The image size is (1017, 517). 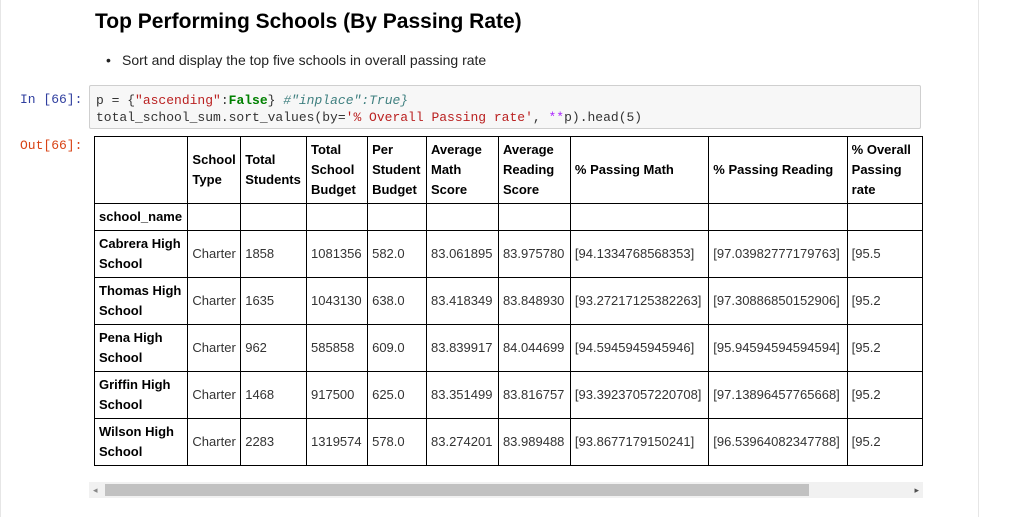 I want to click on table-cell: [96.53964082347788], so click(x=778, y=442).